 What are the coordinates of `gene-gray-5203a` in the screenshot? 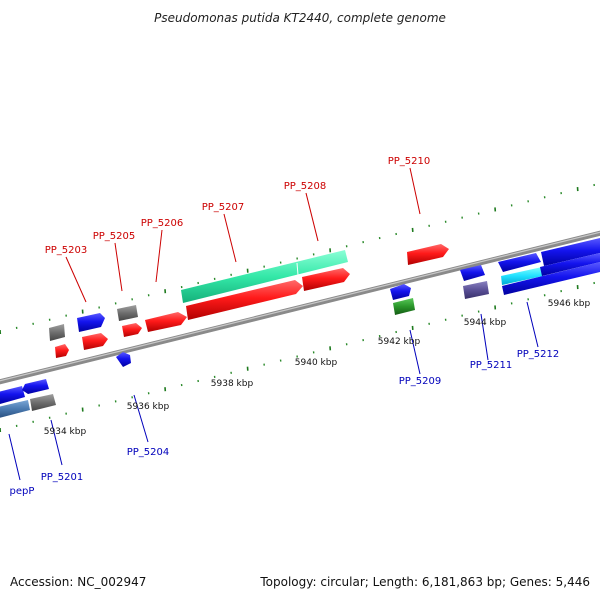 It's located at (57, 332).